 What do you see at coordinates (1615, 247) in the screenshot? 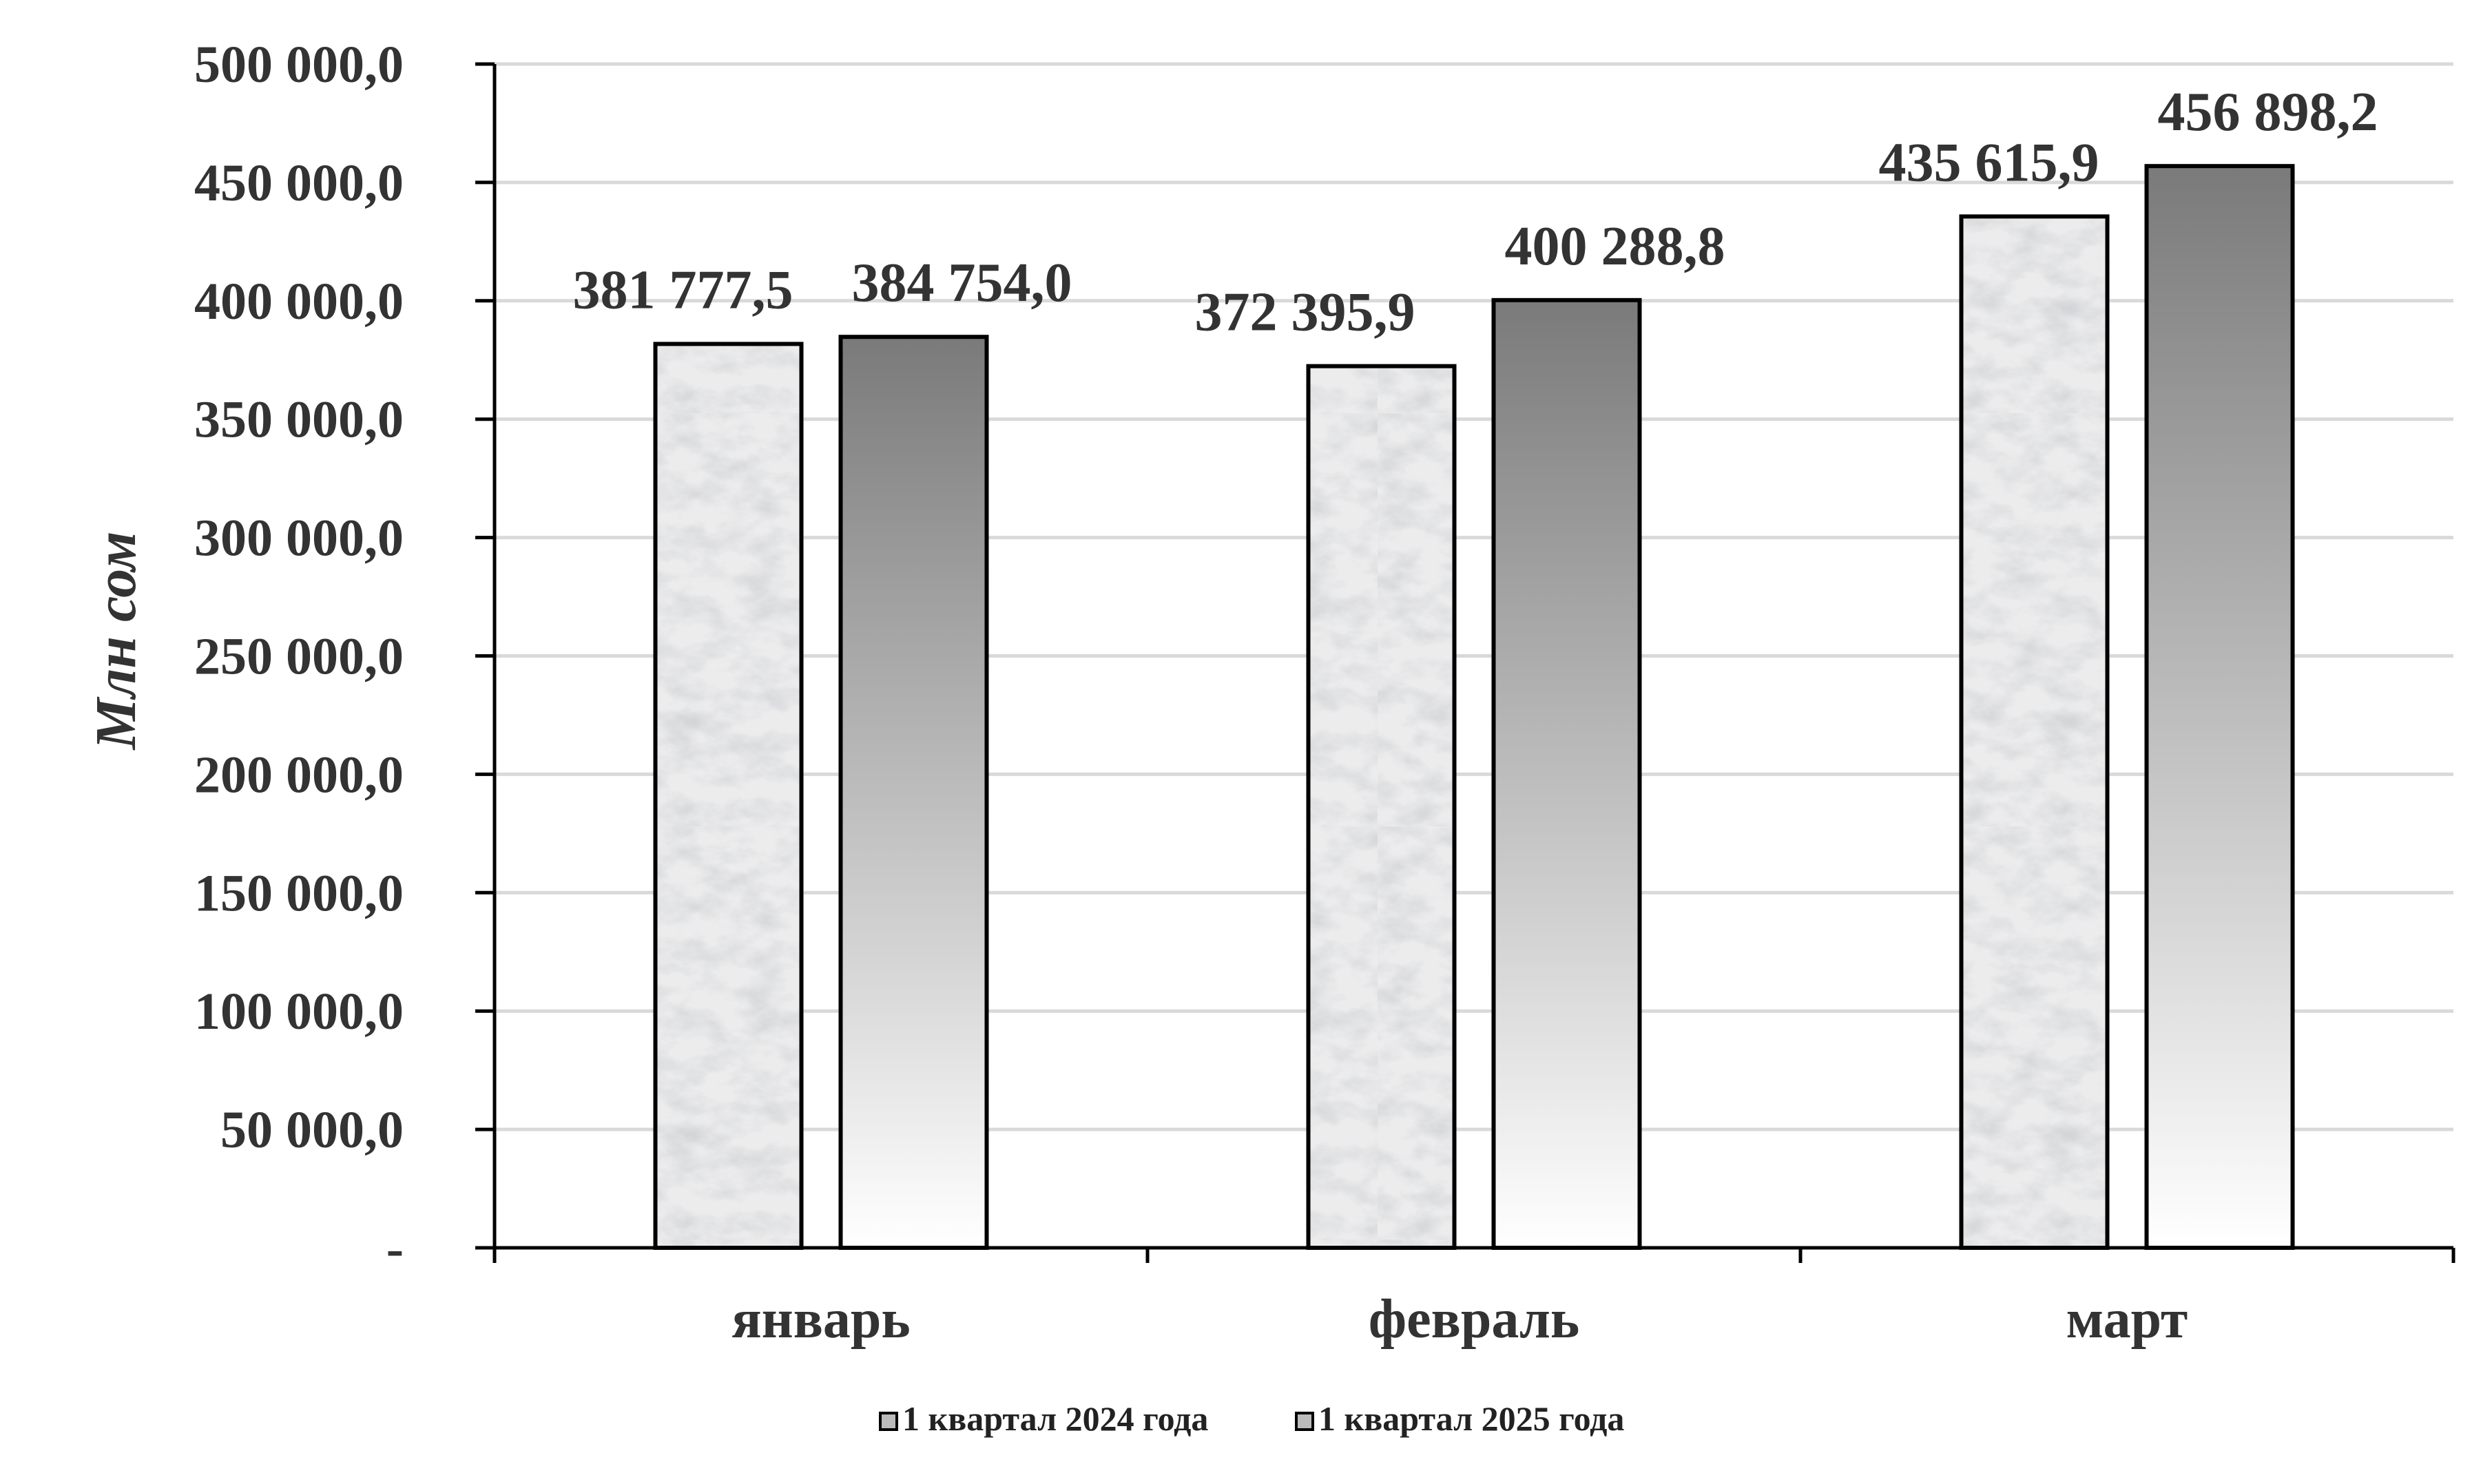
I see `data-label: 400 288,8` at bounding box center [1615, 247].